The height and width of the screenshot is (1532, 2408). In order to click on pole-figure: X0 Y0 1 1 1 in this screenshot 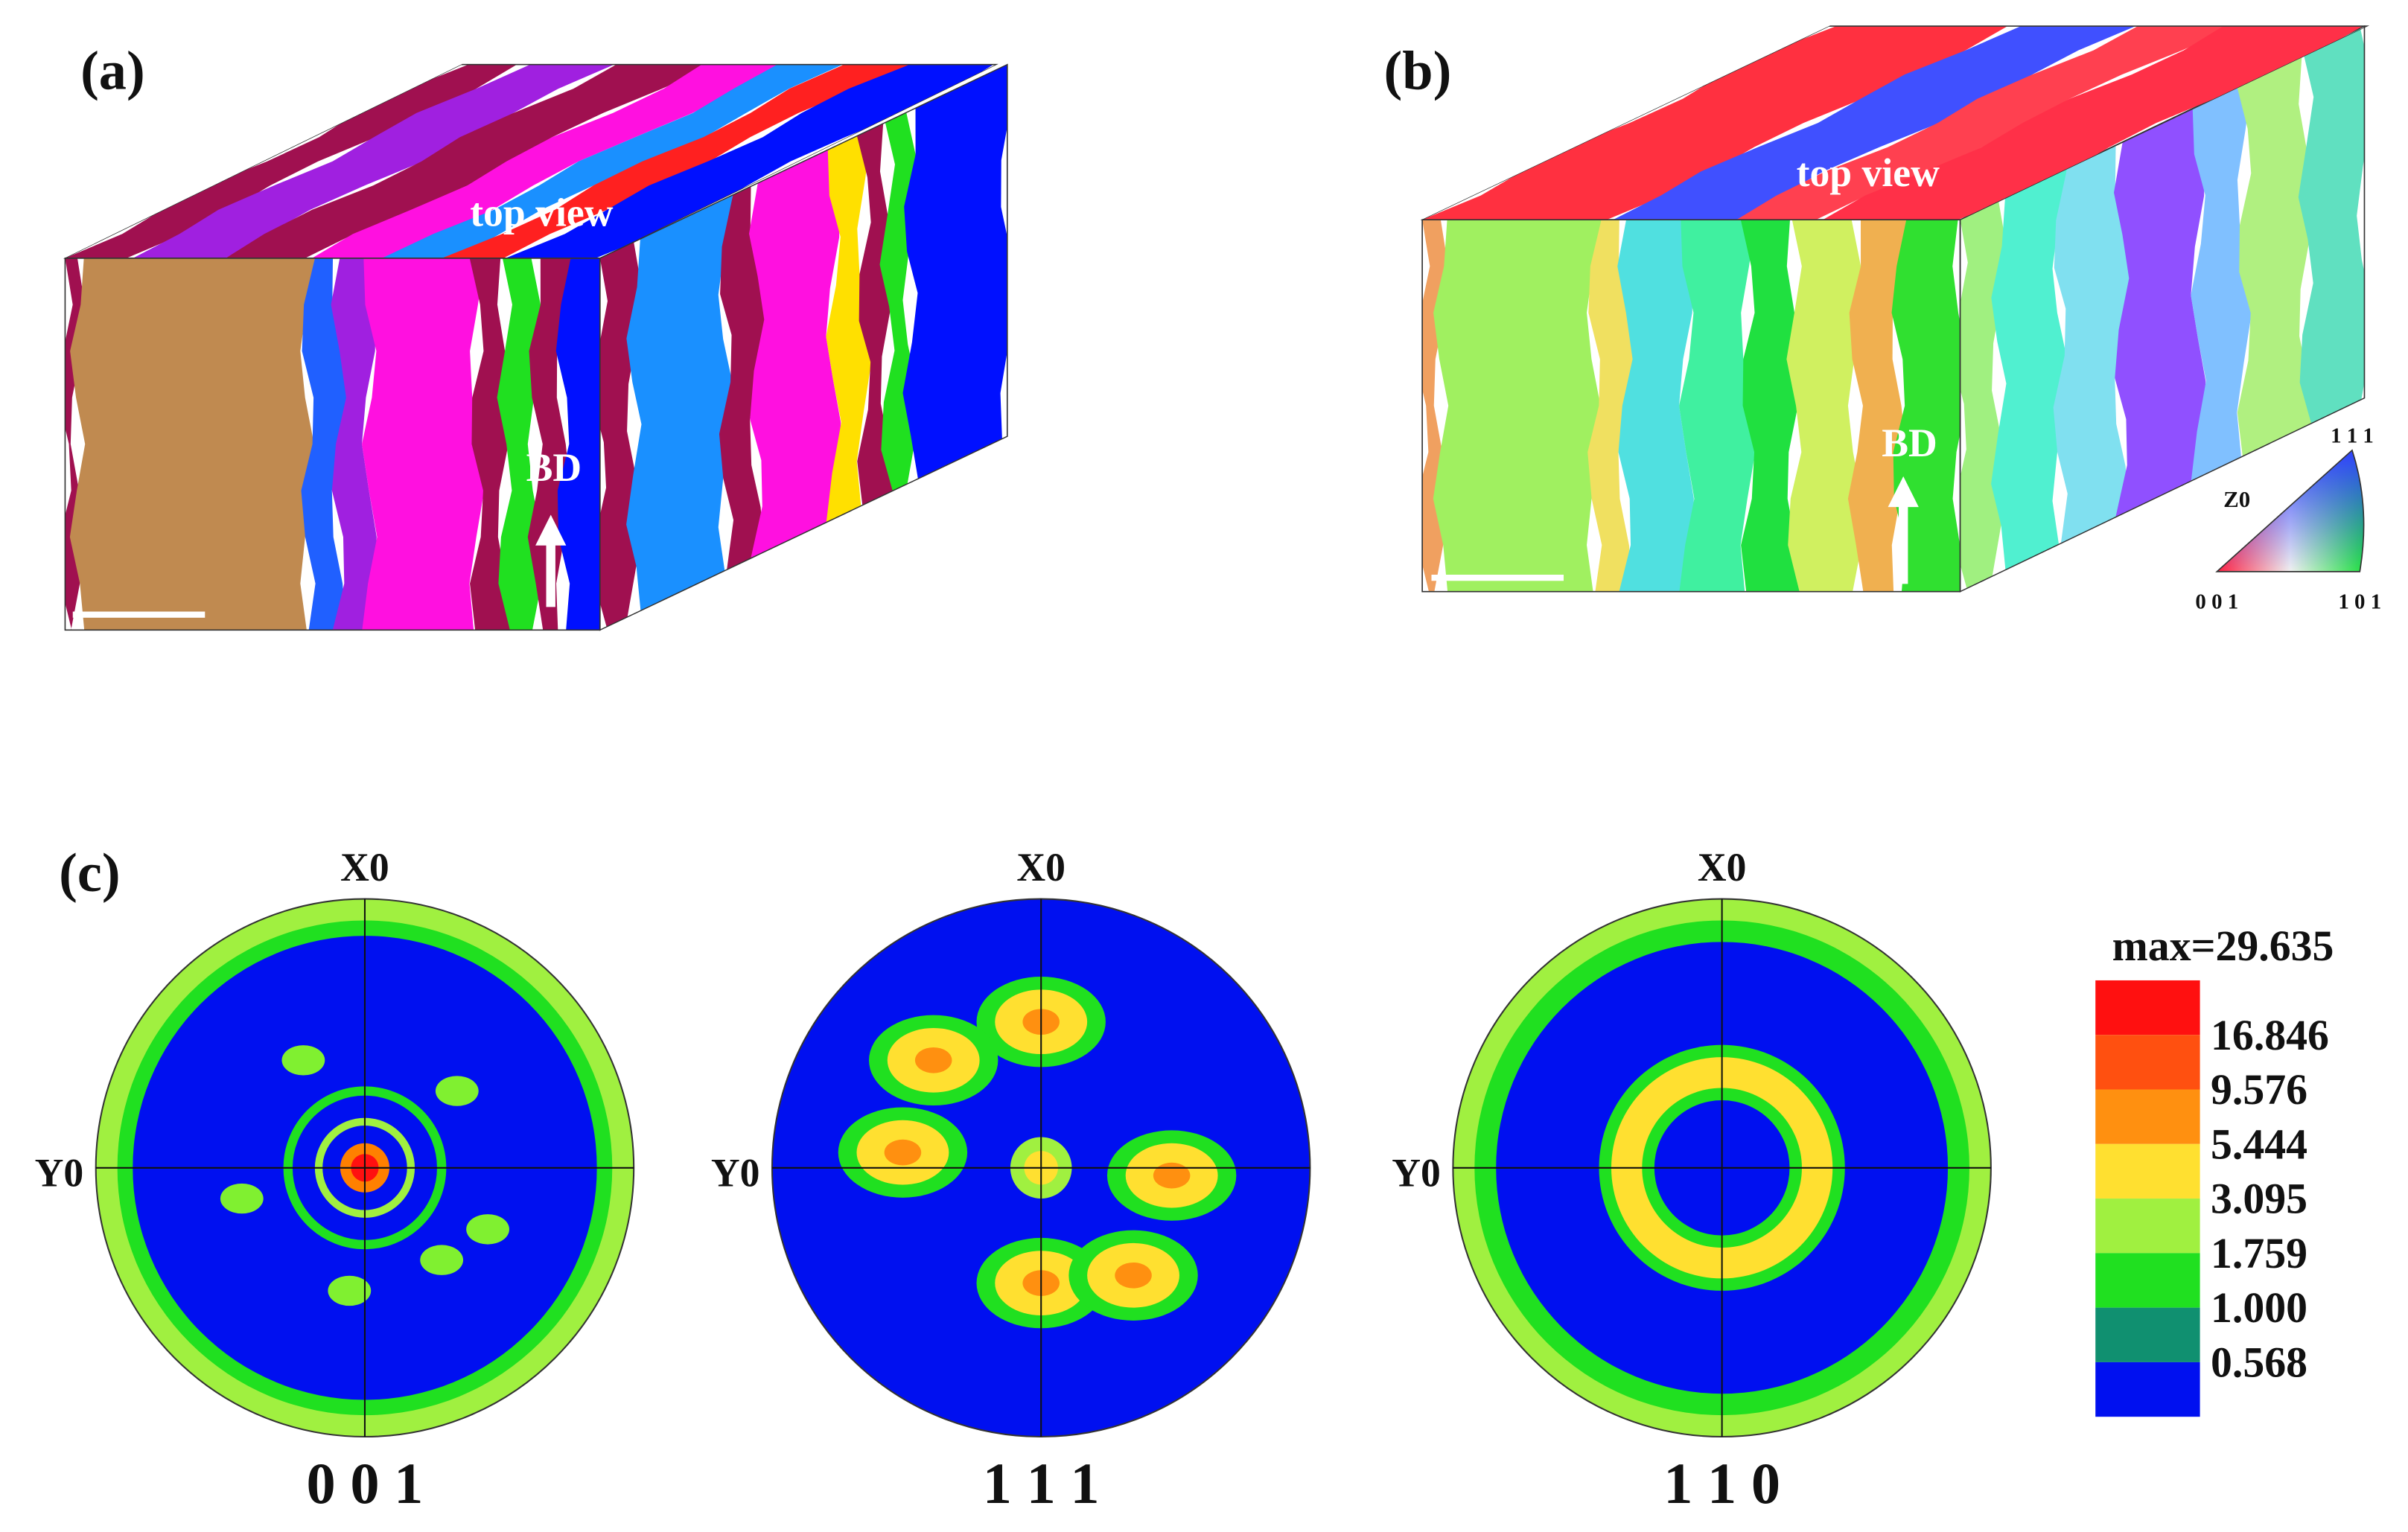, I will do `click(1011, 1181)`.